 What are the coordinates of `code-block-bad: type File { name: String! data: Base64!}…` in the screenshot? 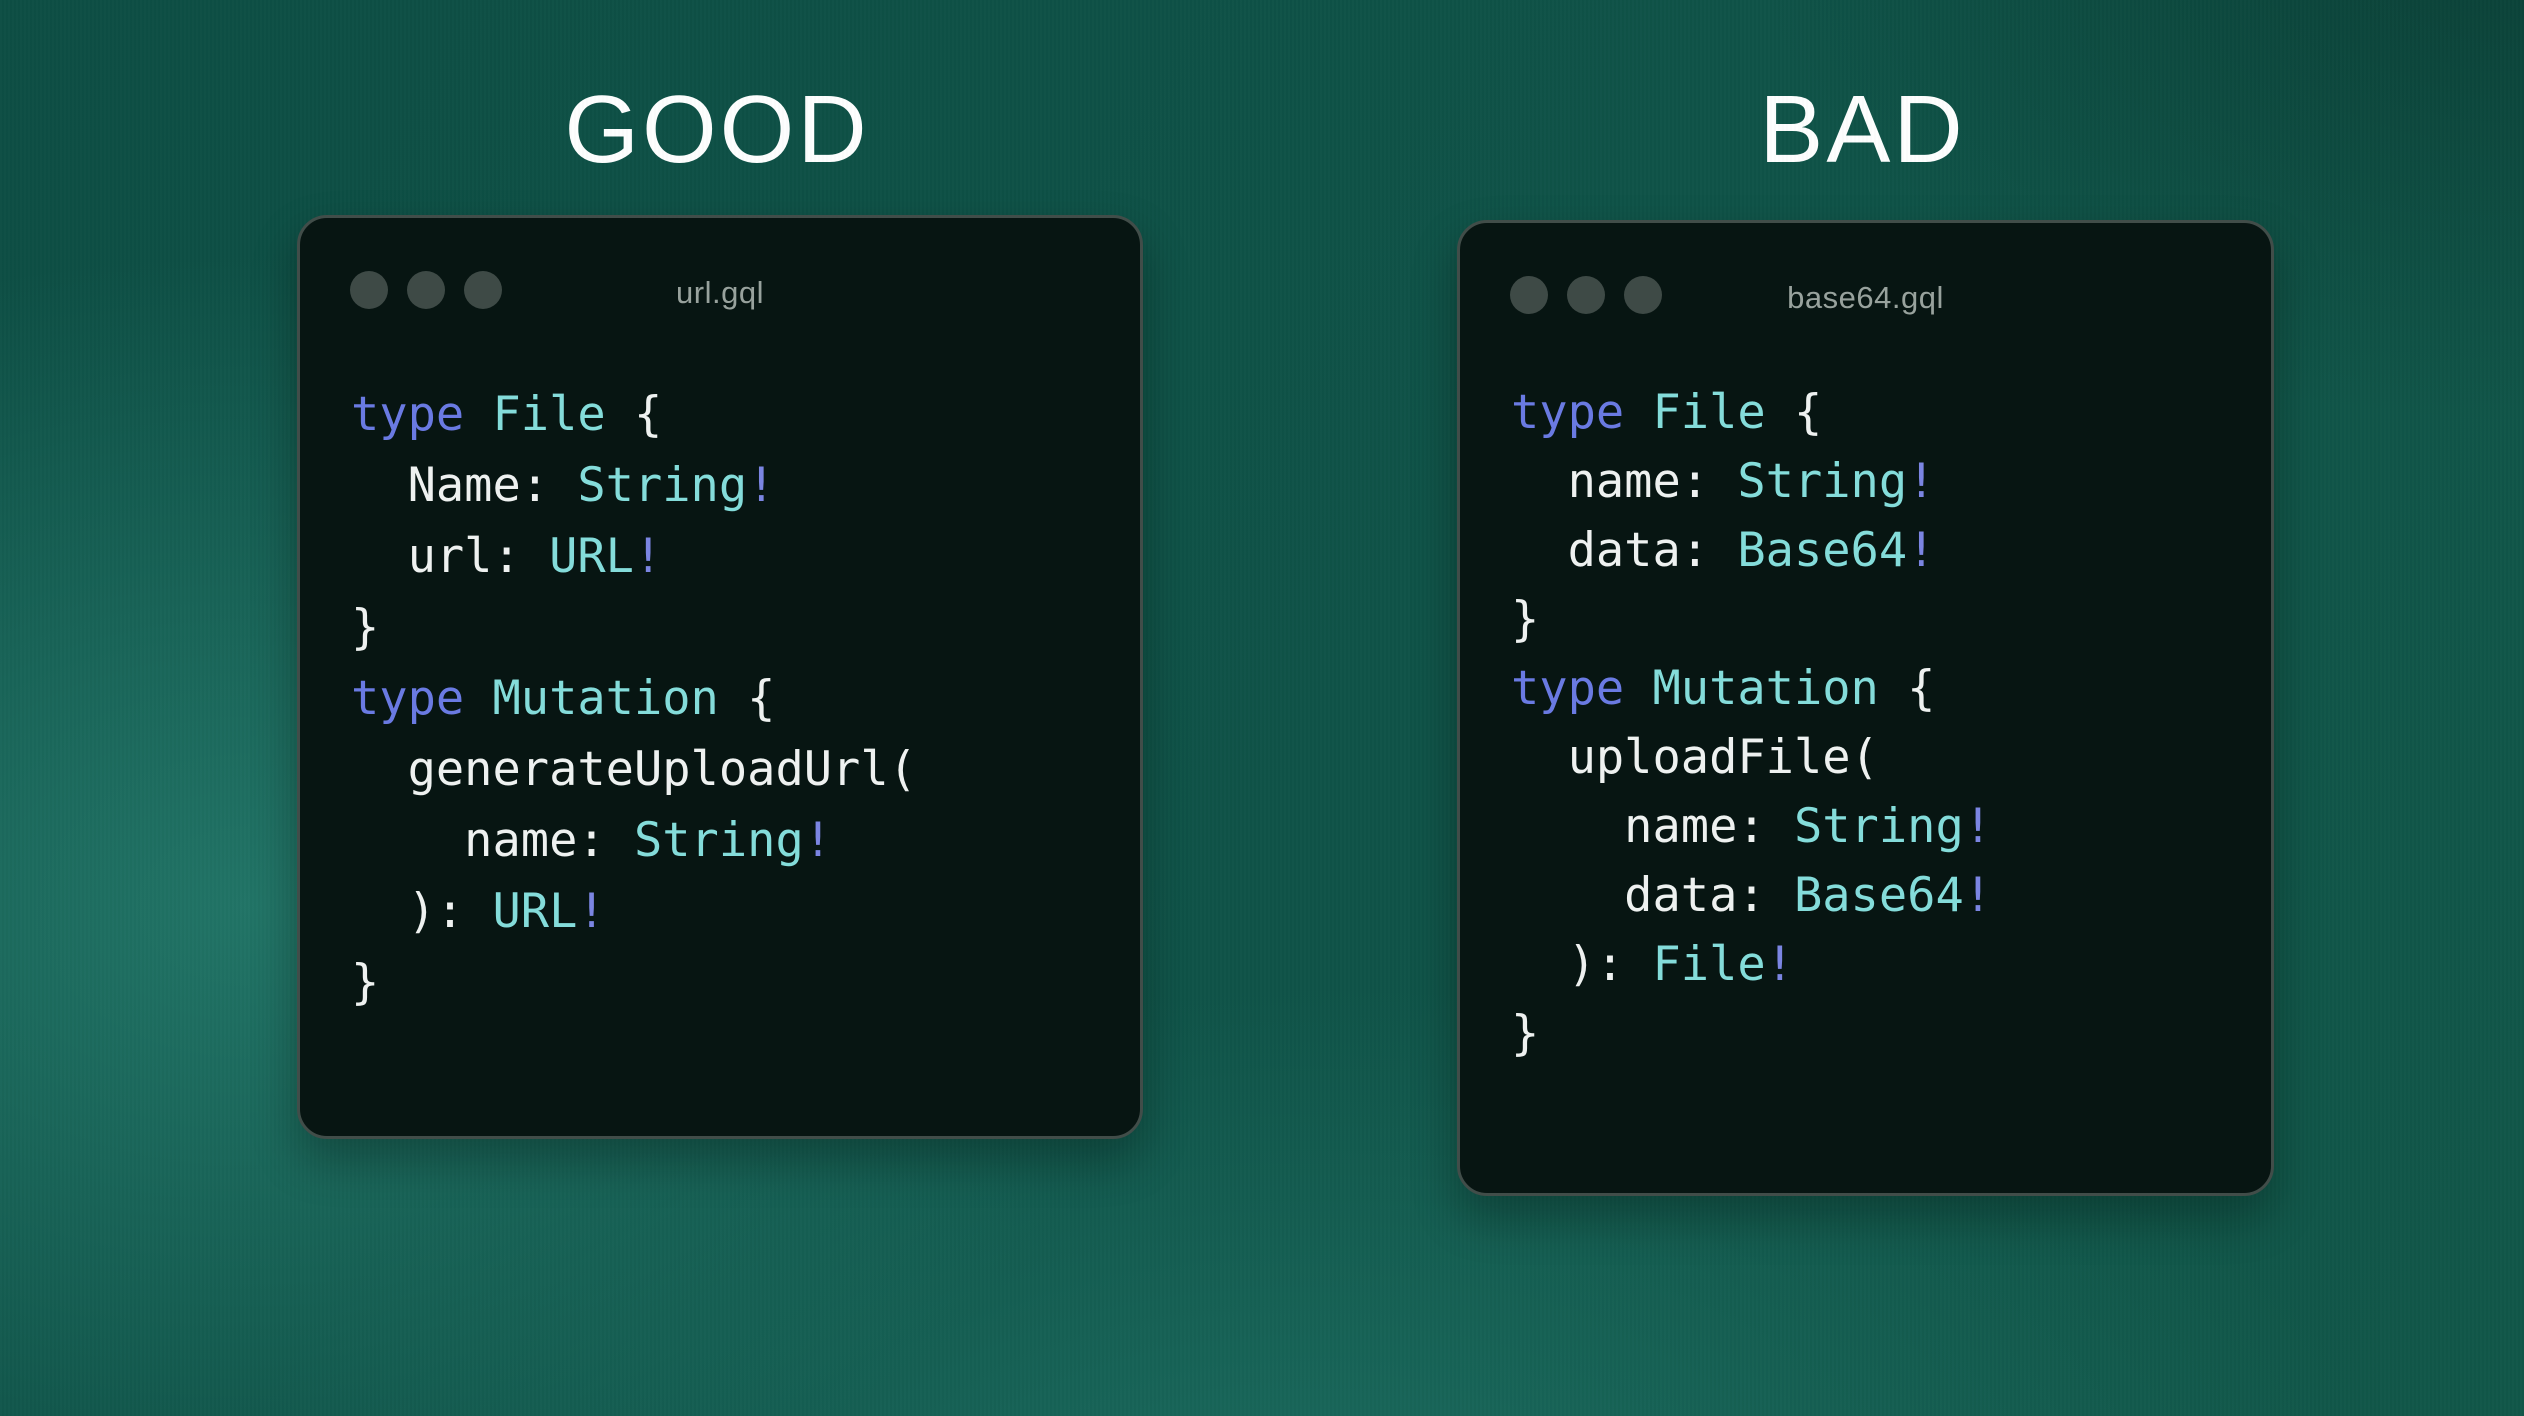 It's located at (1881, 723).